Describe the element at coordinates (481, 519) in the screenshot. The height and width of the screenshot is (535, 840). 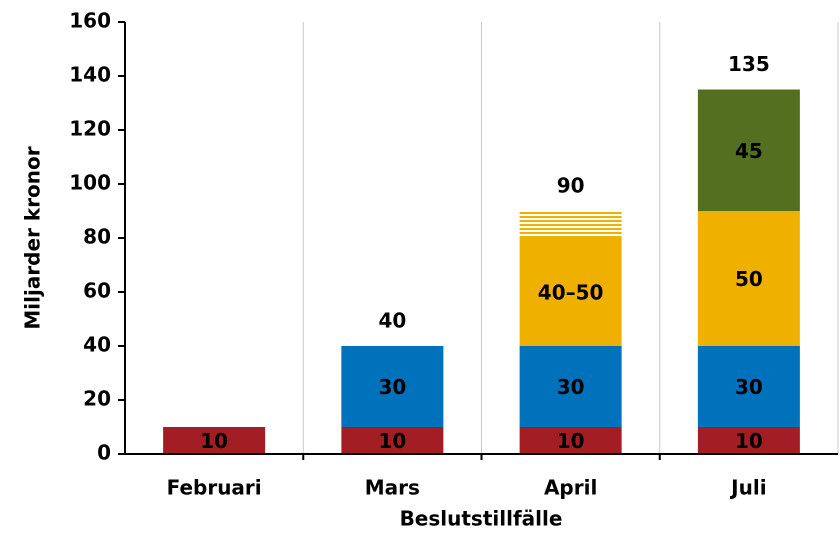
I see `x-axis-label: Beslutstillfälle` at that location.